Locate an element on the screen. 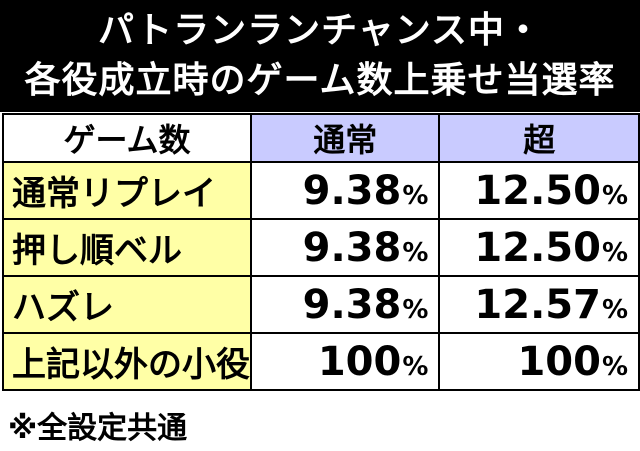 This screenshot has width=640, height=451. title-line-1: パトランランチャンス中・ is located at coordinates (319, 30).